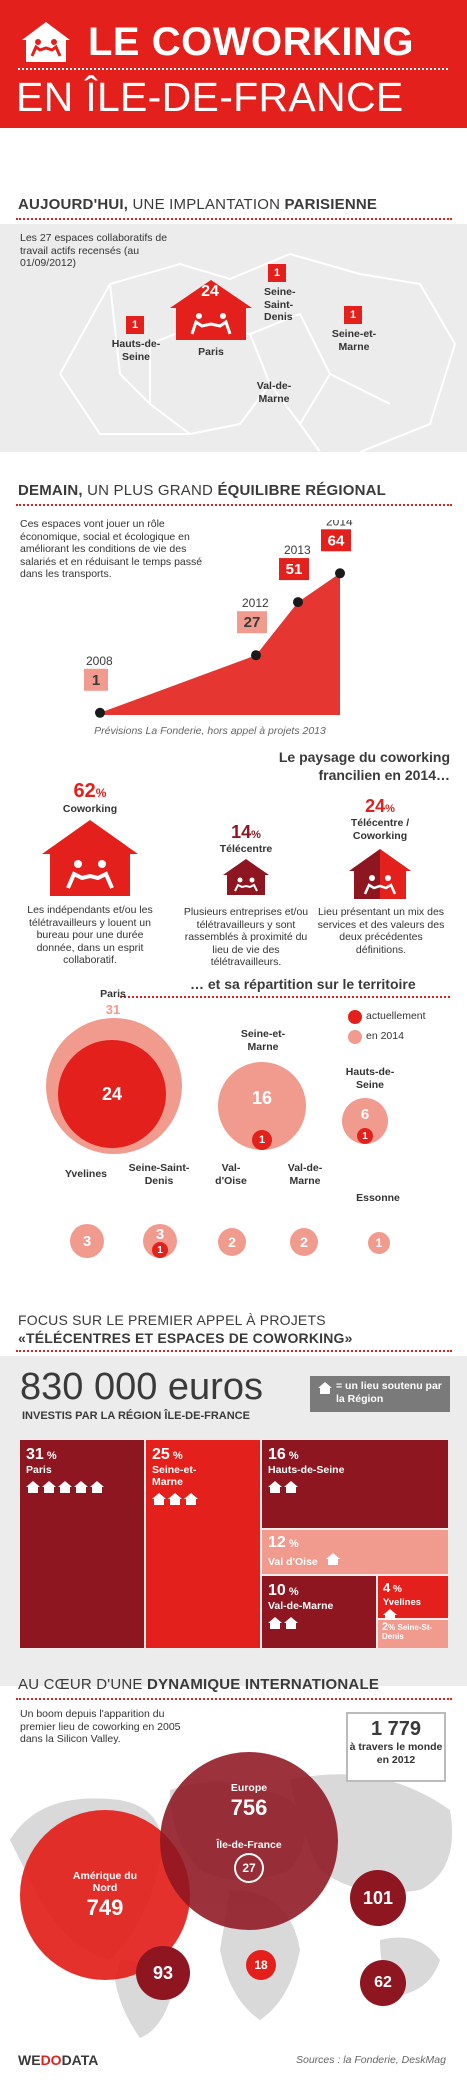  What do you see at coordinates (136, 350) in the screenshot?
I see `hauts-de-seine-label: Hauts-de-Seine` at bounding box center [136, 350].